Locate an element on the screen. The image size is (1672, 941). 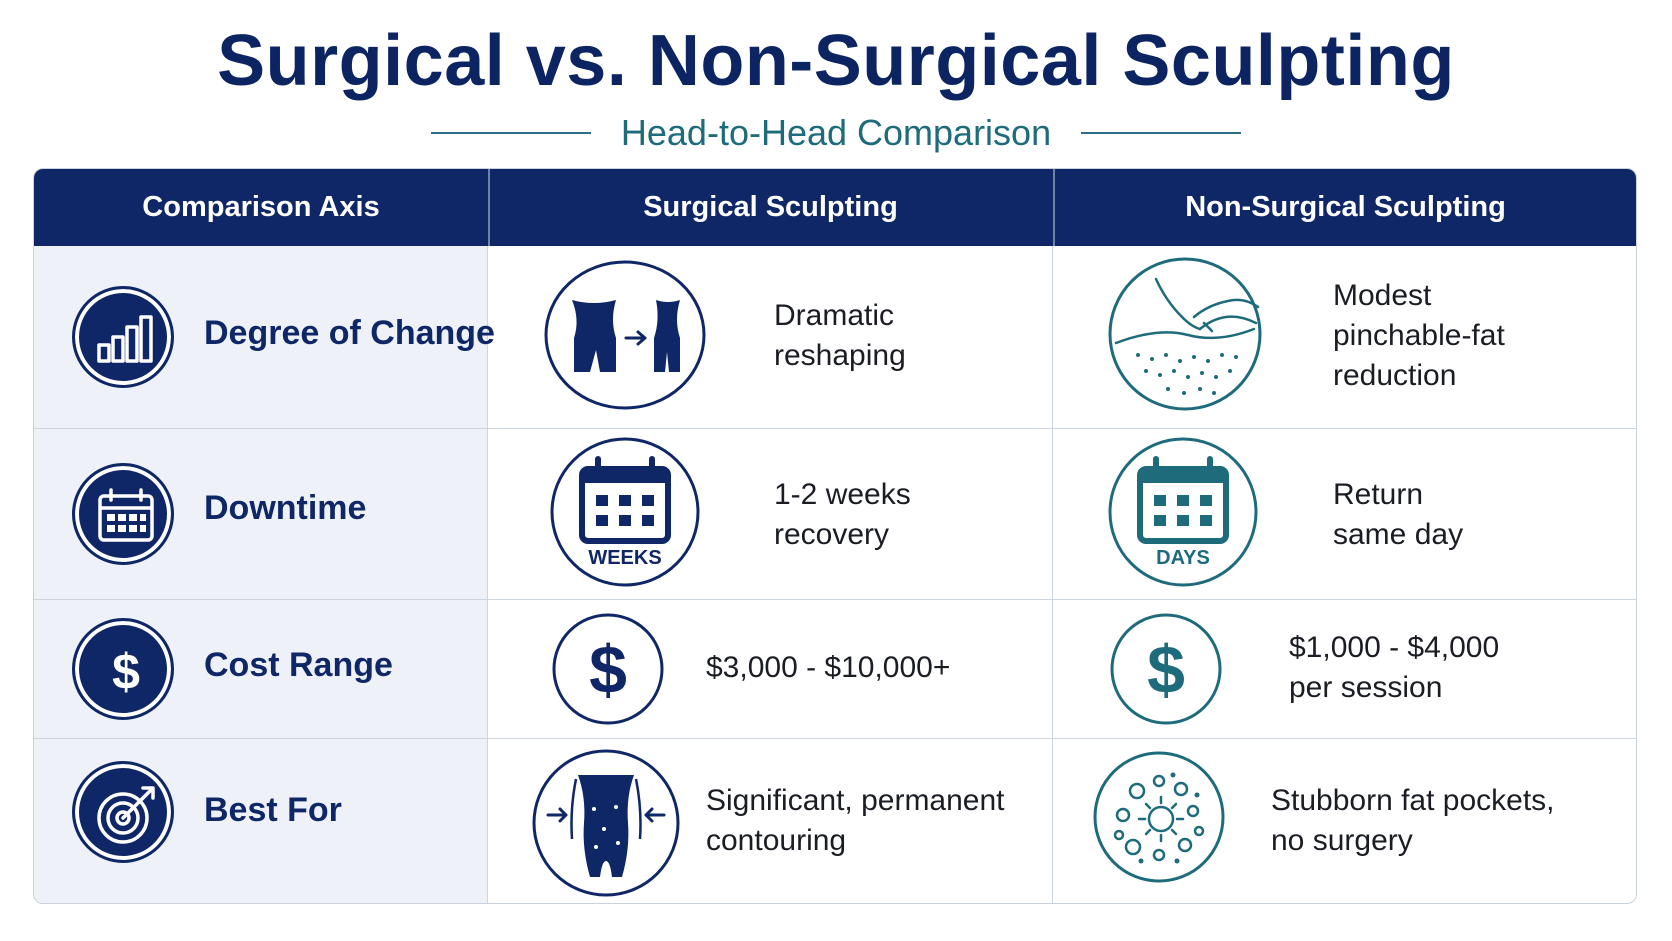
axis-cell: Best For is located at coordinates (261, 821).